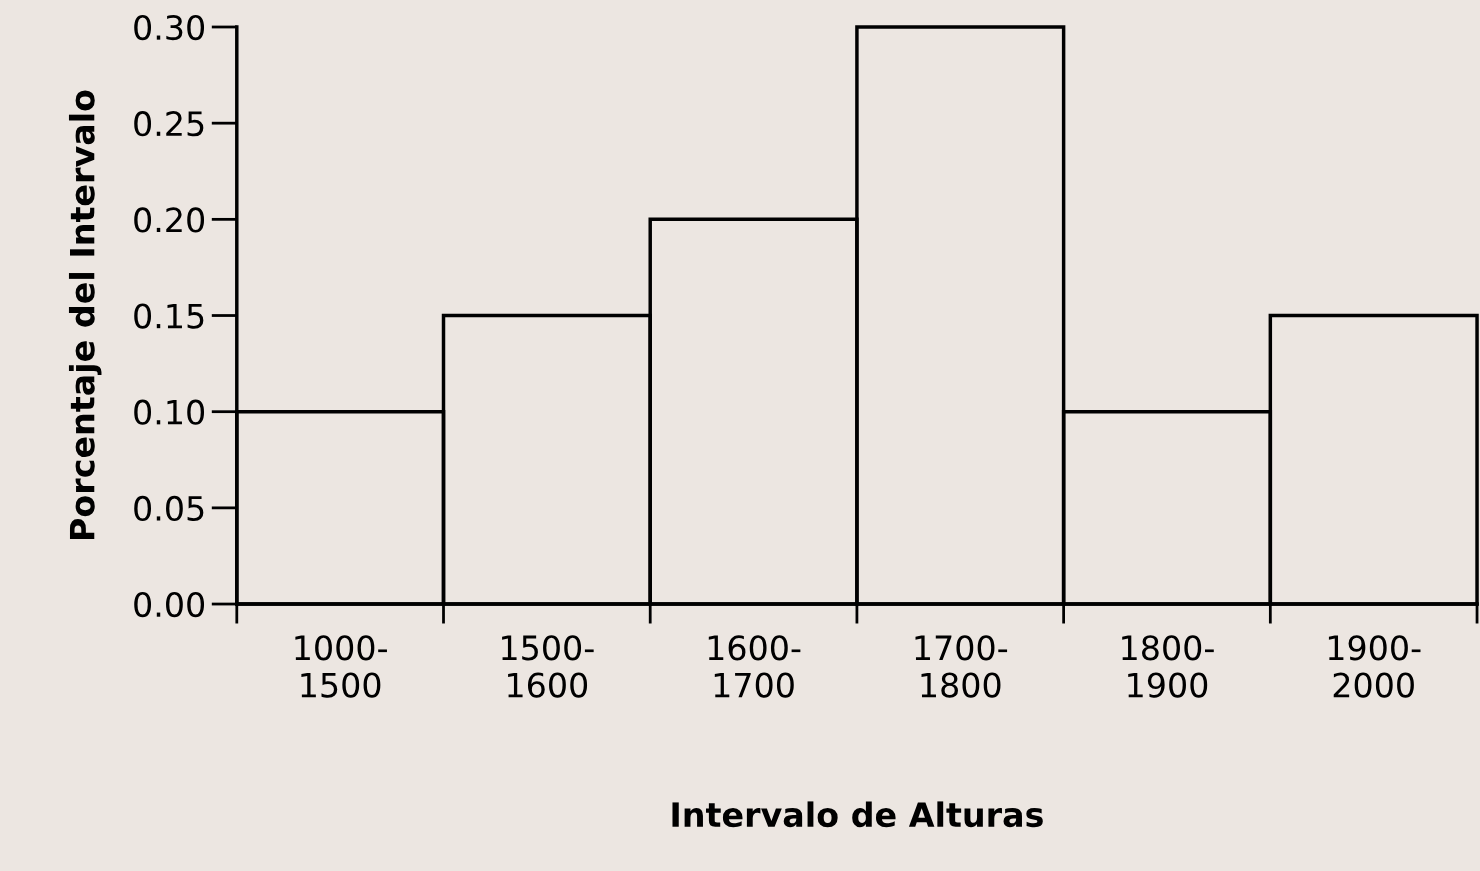 The width and height of the screenshot is (1480, 871). I want to click on x-tick-label: 1700- 1800, so click(961, 666).